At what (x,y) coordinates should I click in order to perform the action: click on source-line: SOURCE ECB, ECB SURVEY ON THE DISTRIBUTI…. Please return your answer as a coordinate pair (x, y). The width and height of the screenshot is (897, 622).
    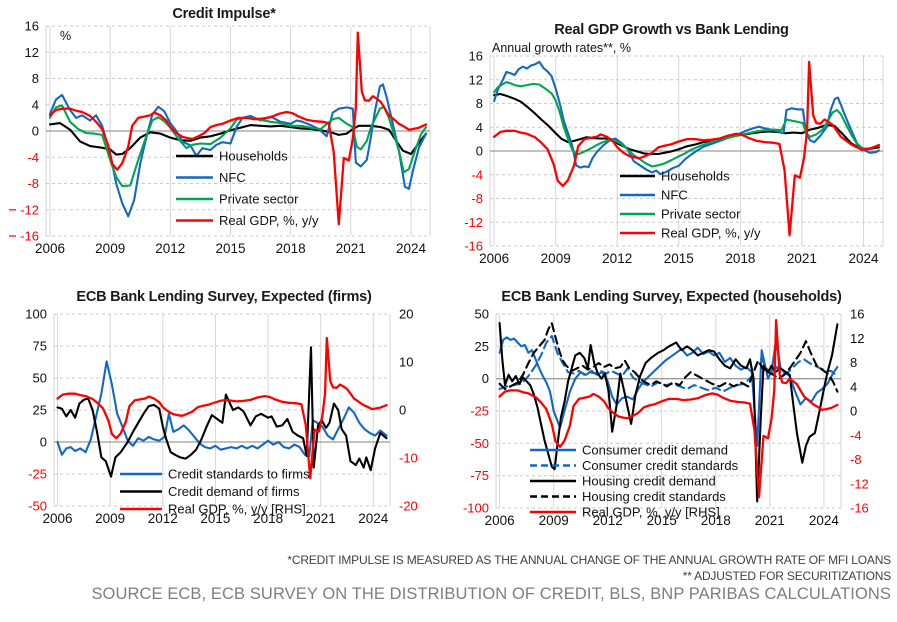
    Looking at the image, I should click on (491, 594).